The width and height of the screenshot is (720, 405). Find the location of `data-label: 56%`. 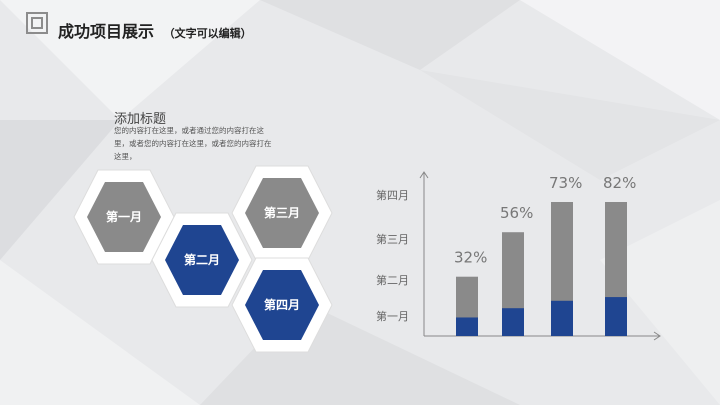

data-label: 56% is located at coordinates (516, 213).